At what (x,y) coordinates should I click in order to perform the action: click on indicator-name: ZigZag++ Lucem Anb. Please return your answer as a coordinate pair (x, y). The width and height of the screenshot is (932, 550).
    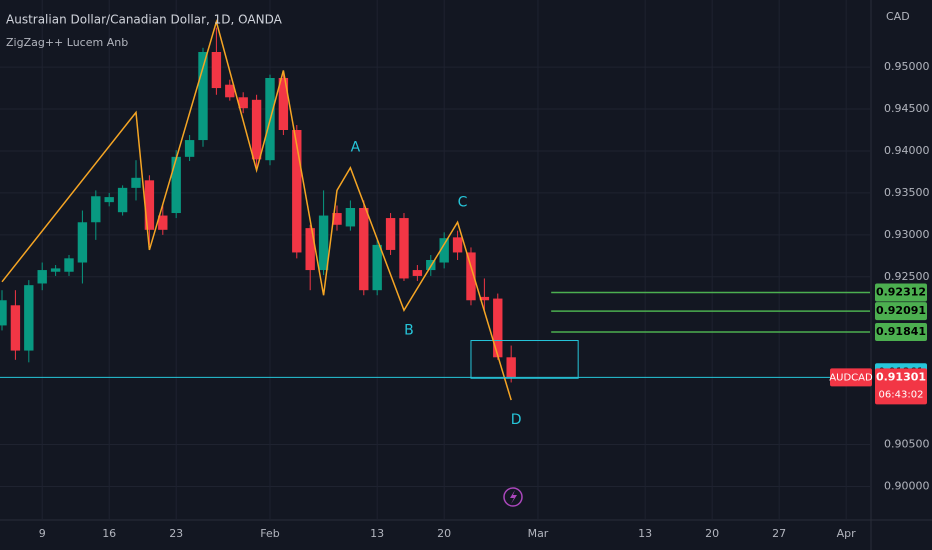
    Looking at the image, I should click on (67, 42).